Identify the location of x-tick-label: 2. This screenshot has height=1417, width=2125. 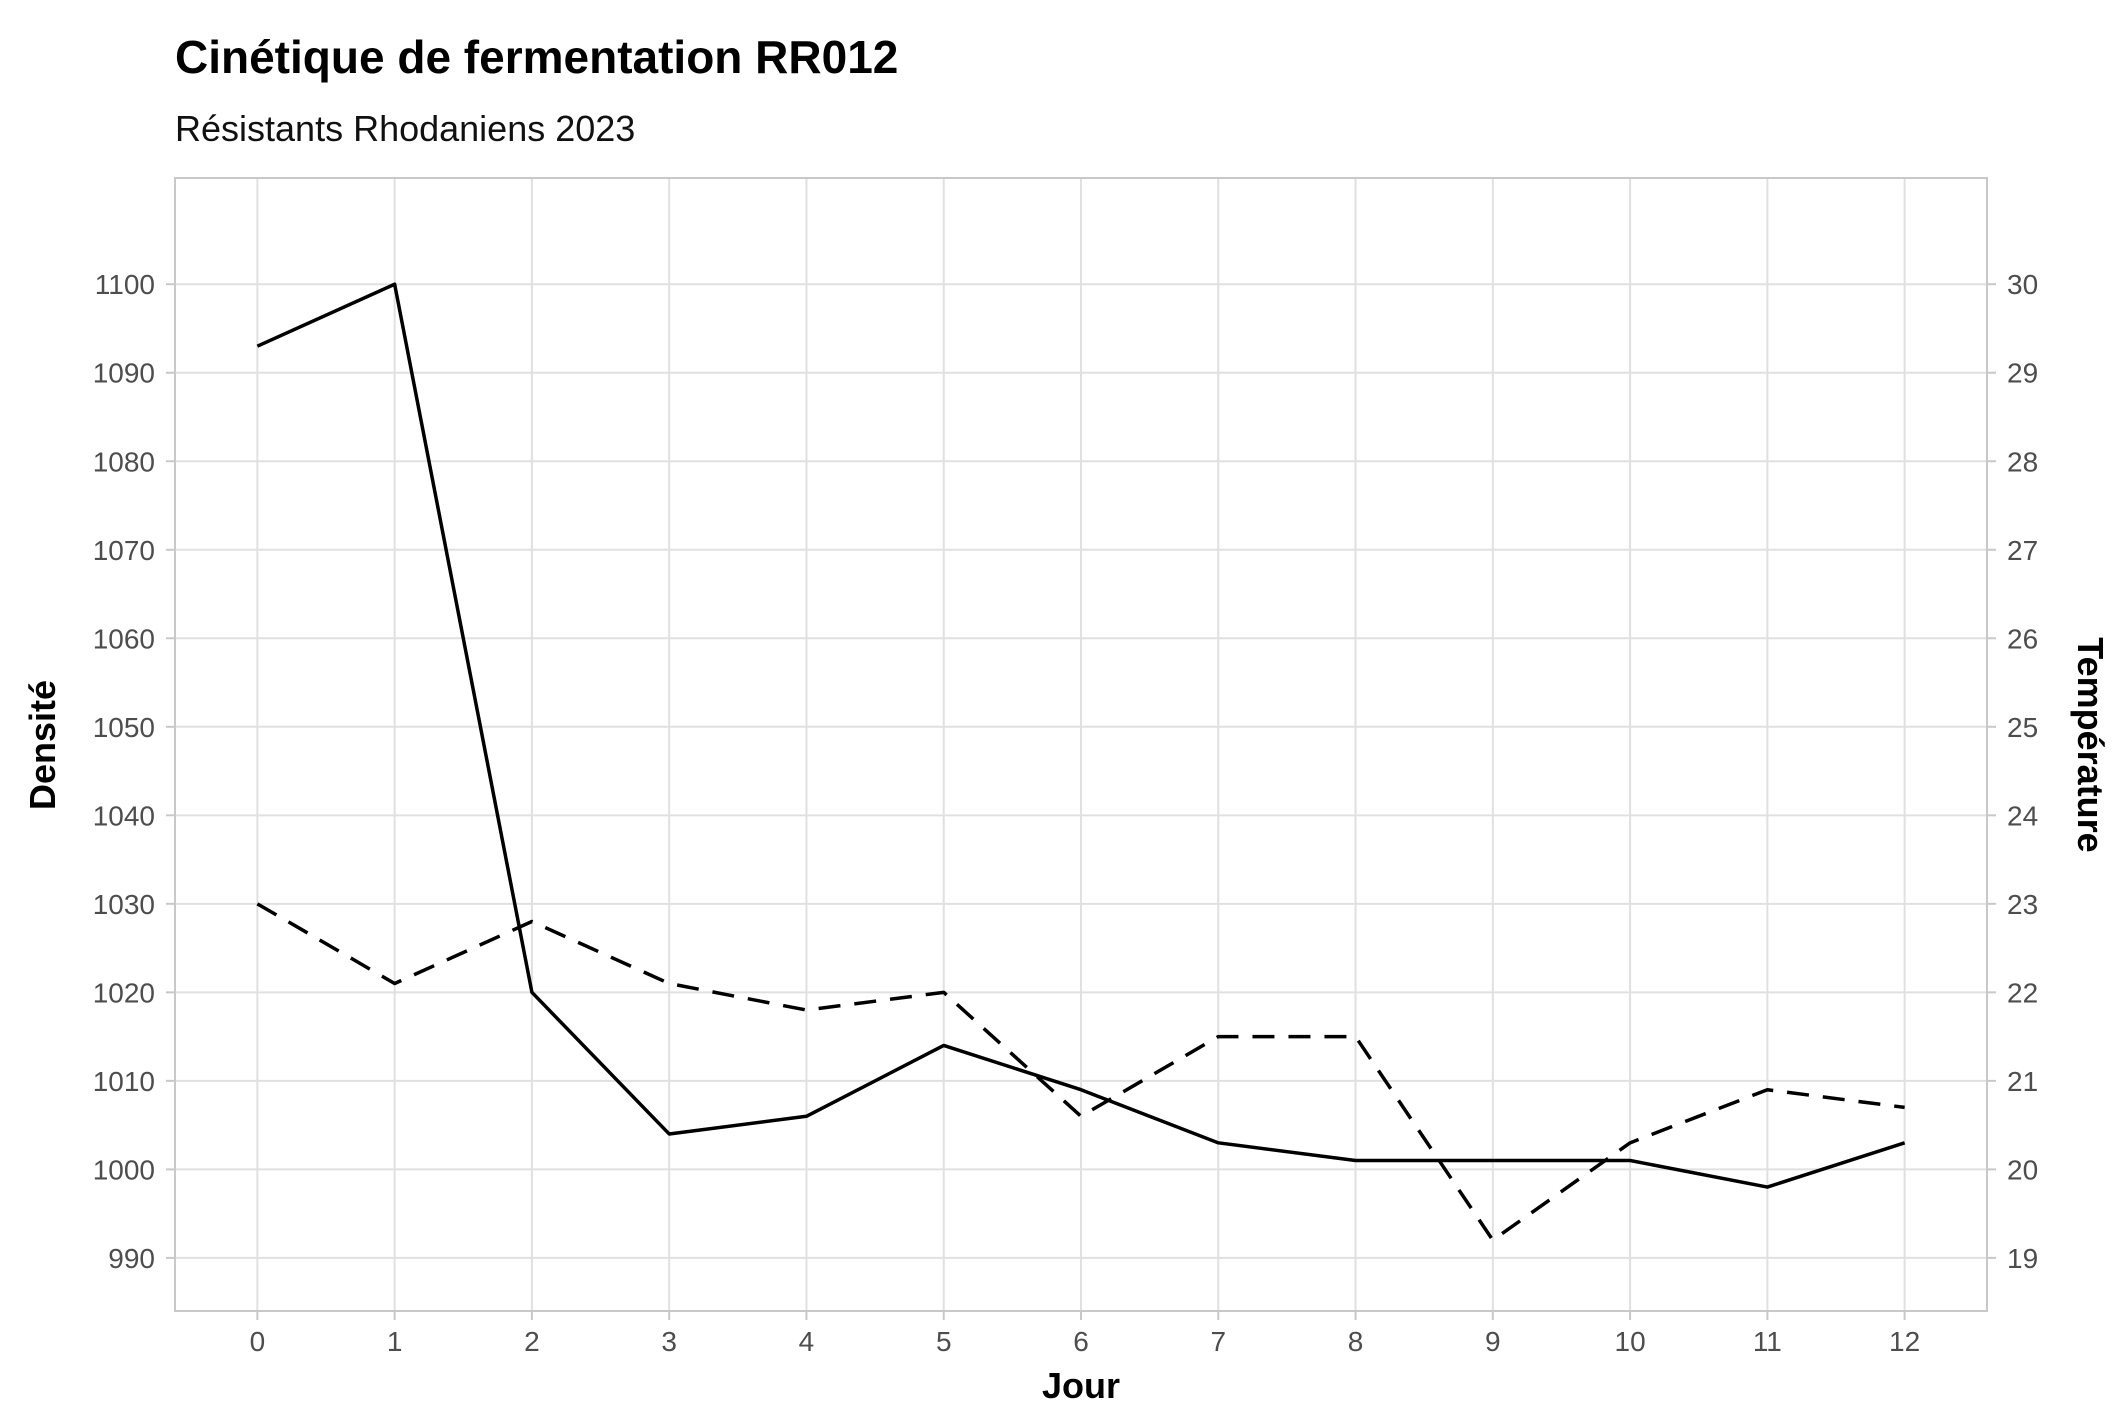
(532, 1341).